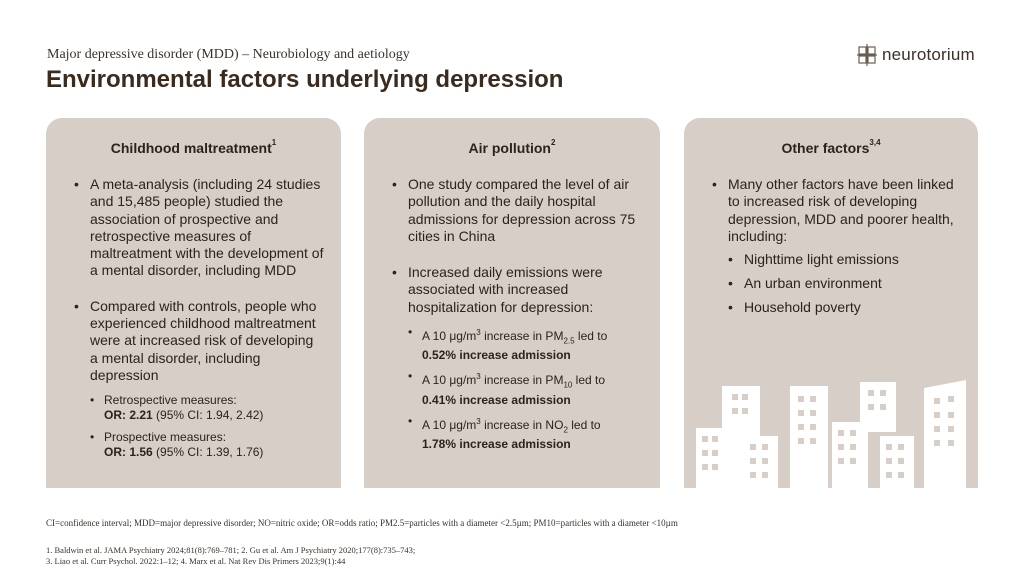 This screenshot has width=1024, height=576. Describe the element at coordinates (831, 434) in the screenshot. I see `city-buildings-icon` at that location.